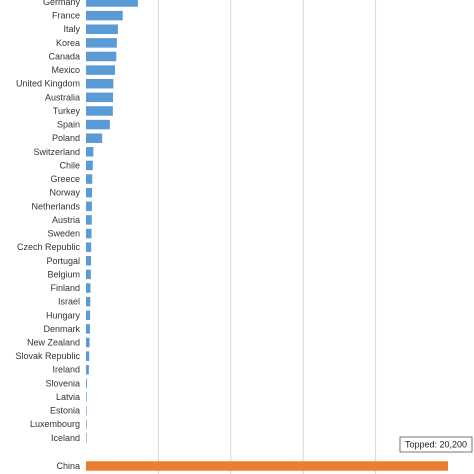 The image size is (474, 474). I want to click on category-label: Austria, so click(66, 220).